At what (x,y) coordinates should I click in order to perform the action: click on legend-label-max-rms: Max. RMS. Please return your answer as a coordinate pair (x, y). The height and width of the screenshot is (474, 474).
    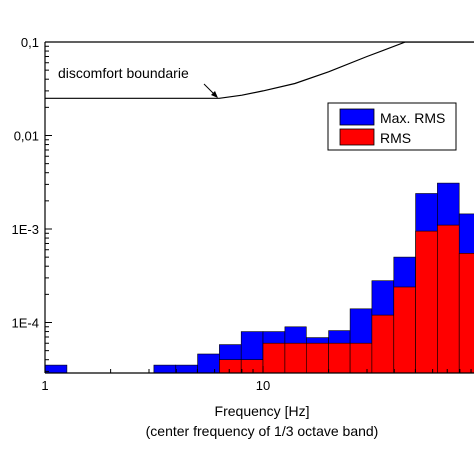
    Looking at the image, I should click on (412, 118).